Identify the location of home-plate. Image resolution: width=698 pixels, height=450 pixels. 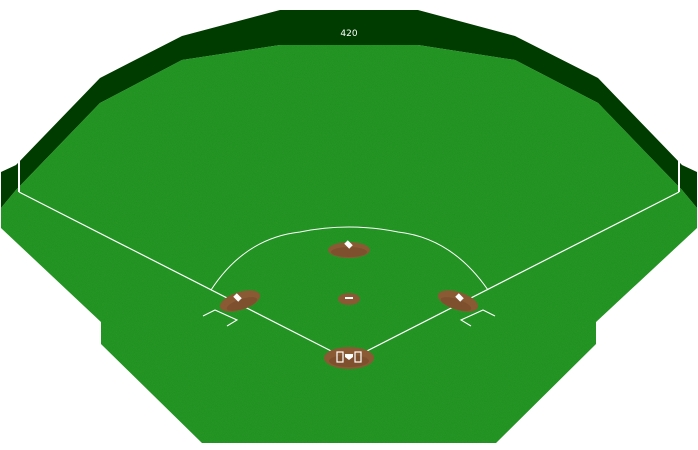
(349, 357).